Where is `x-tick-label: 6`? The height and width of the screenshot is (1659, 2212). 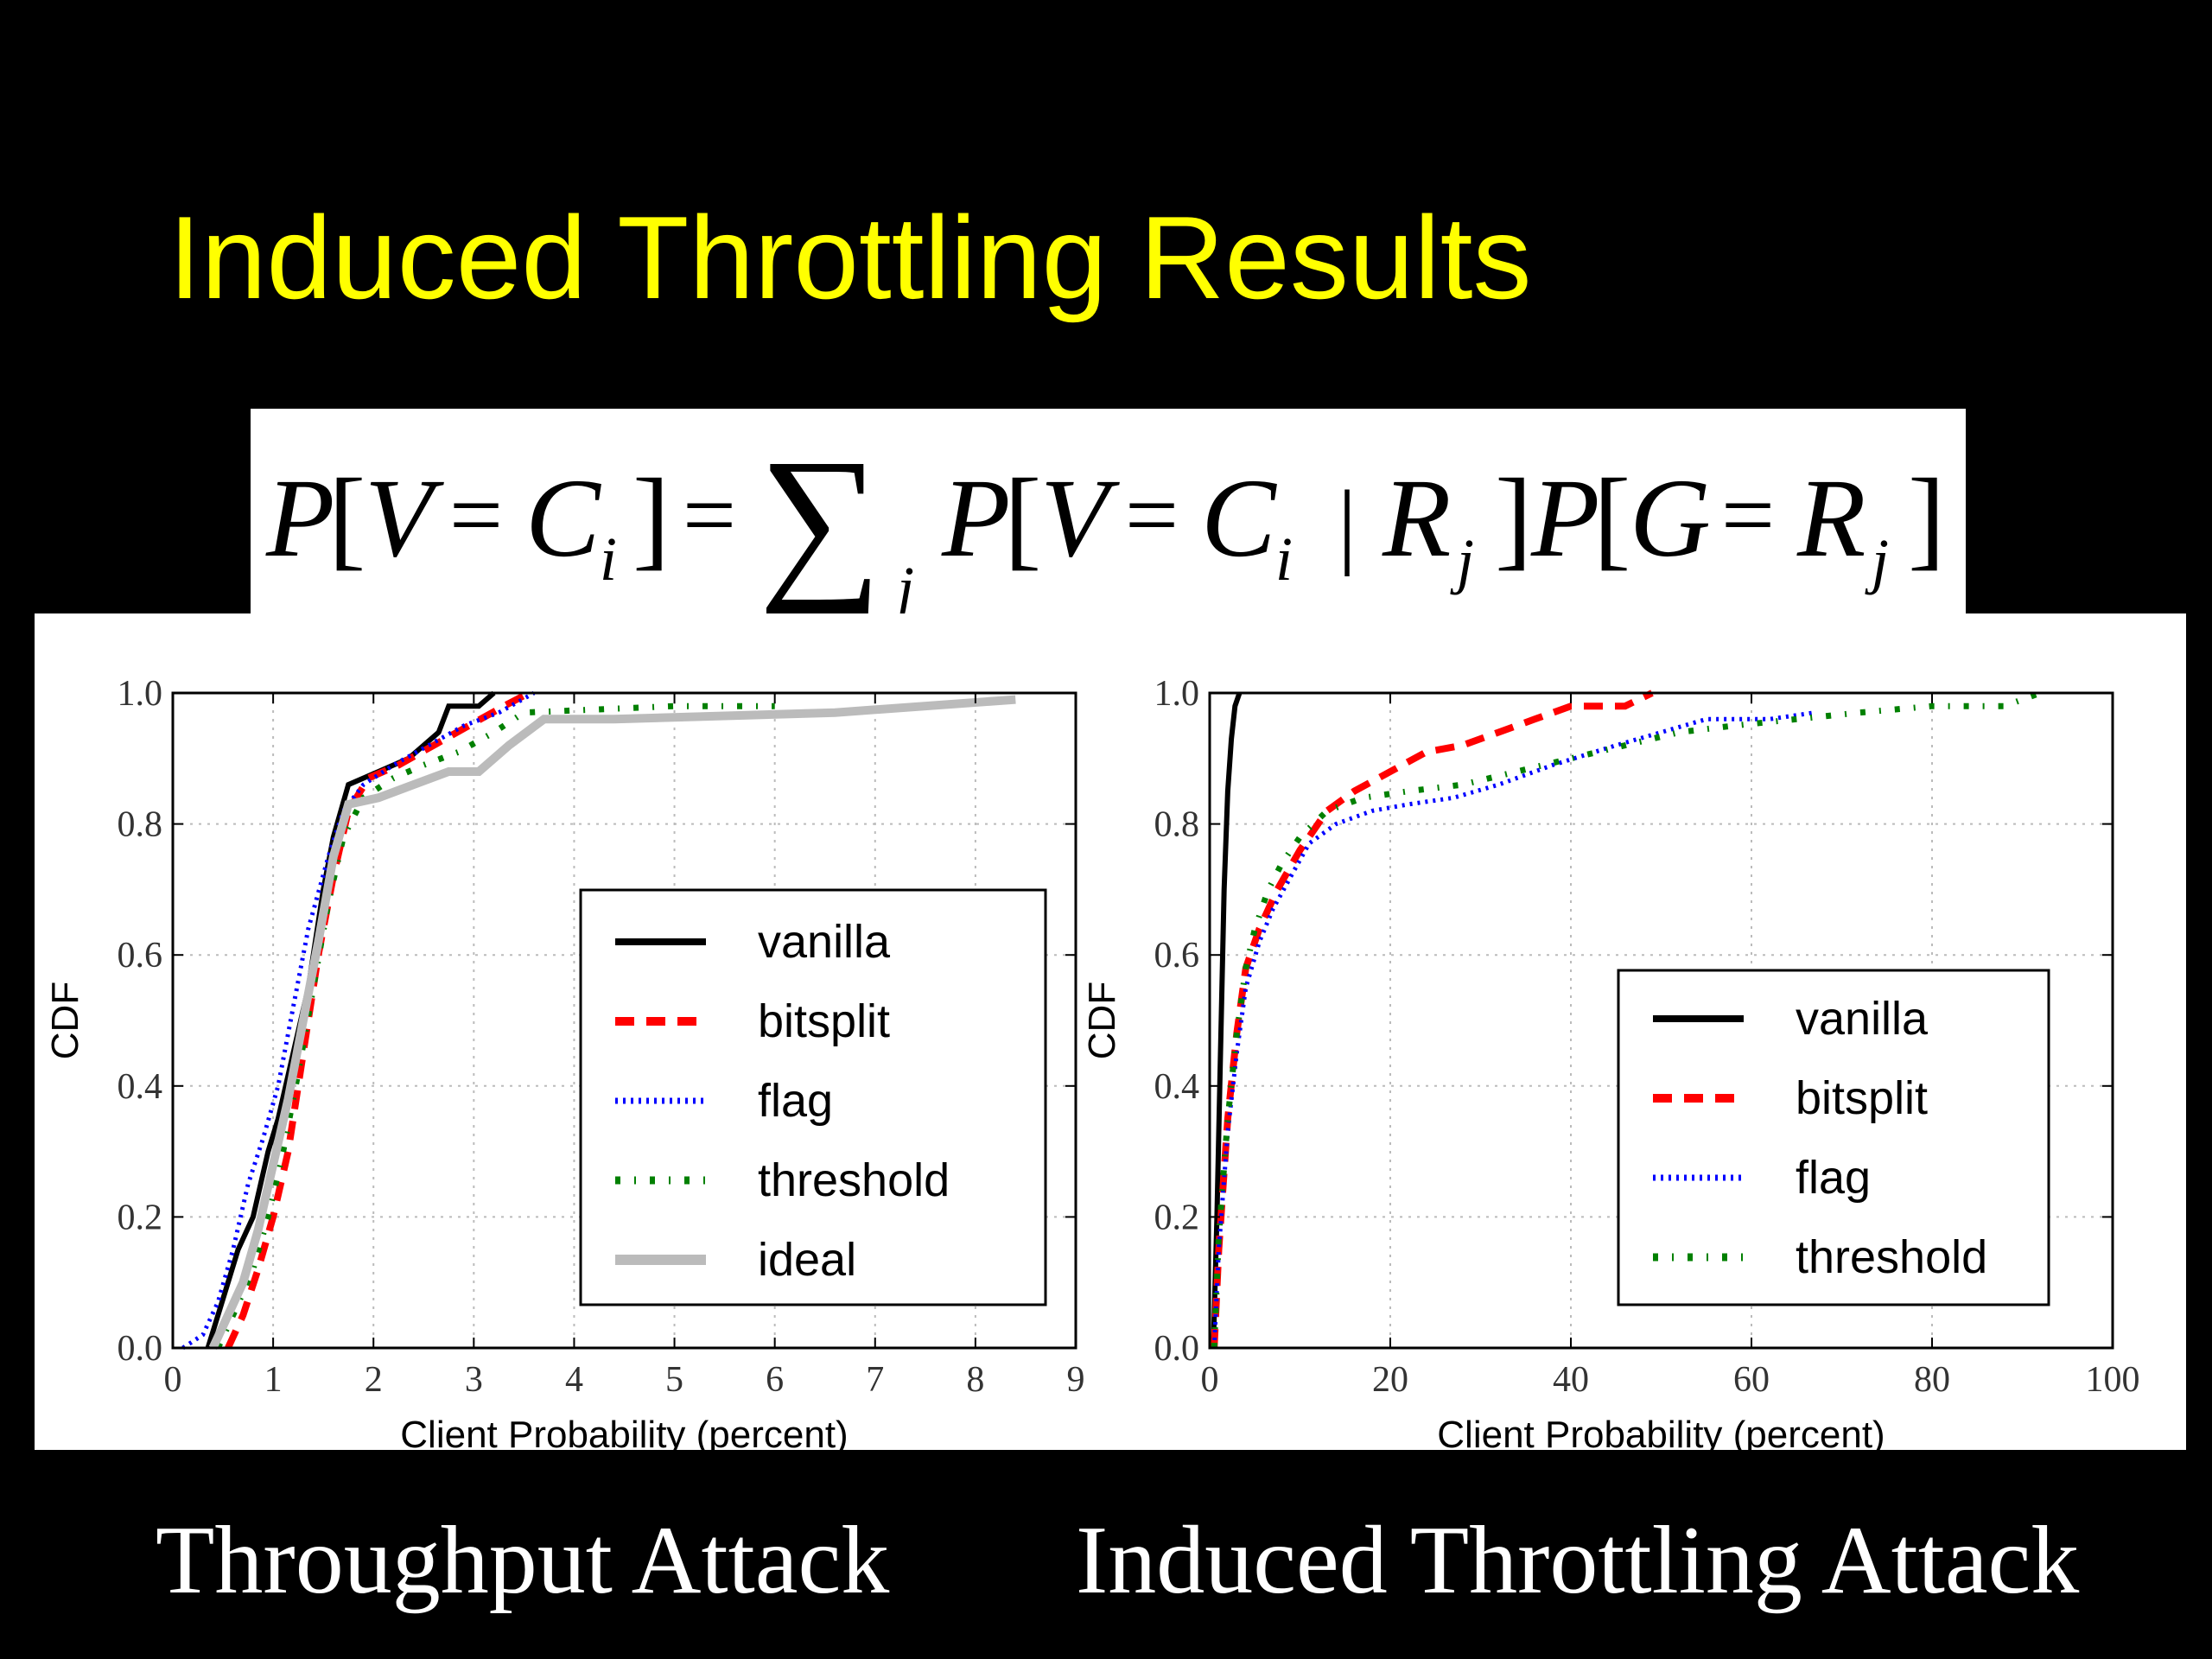
x-tick-label: 6 is located at coordinates (775, 1380).